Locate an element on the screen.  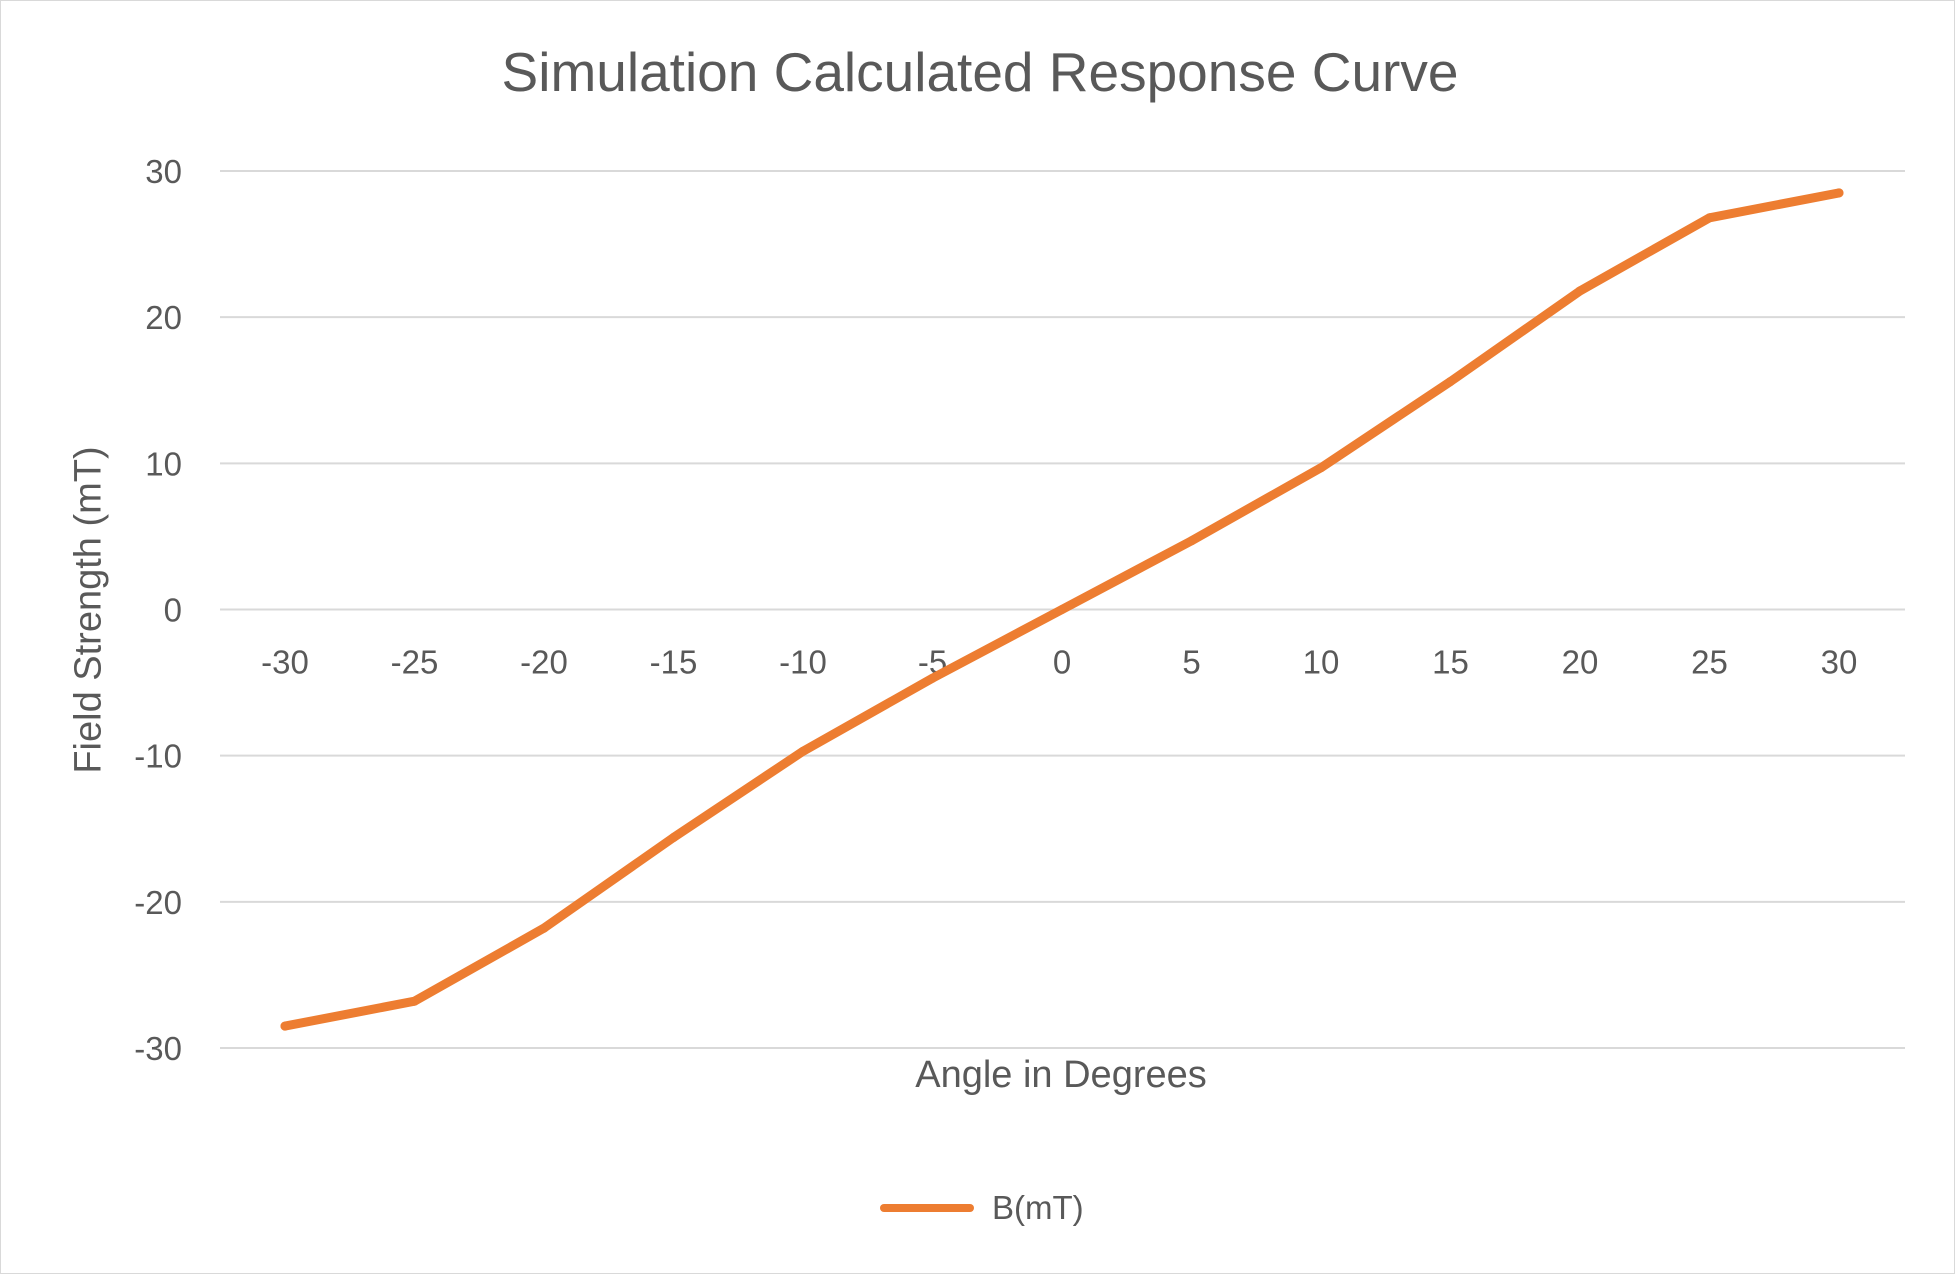
y-tick-labels: 30 20 10 0 -10 -20 -30 is located at coordinates (158, 610).